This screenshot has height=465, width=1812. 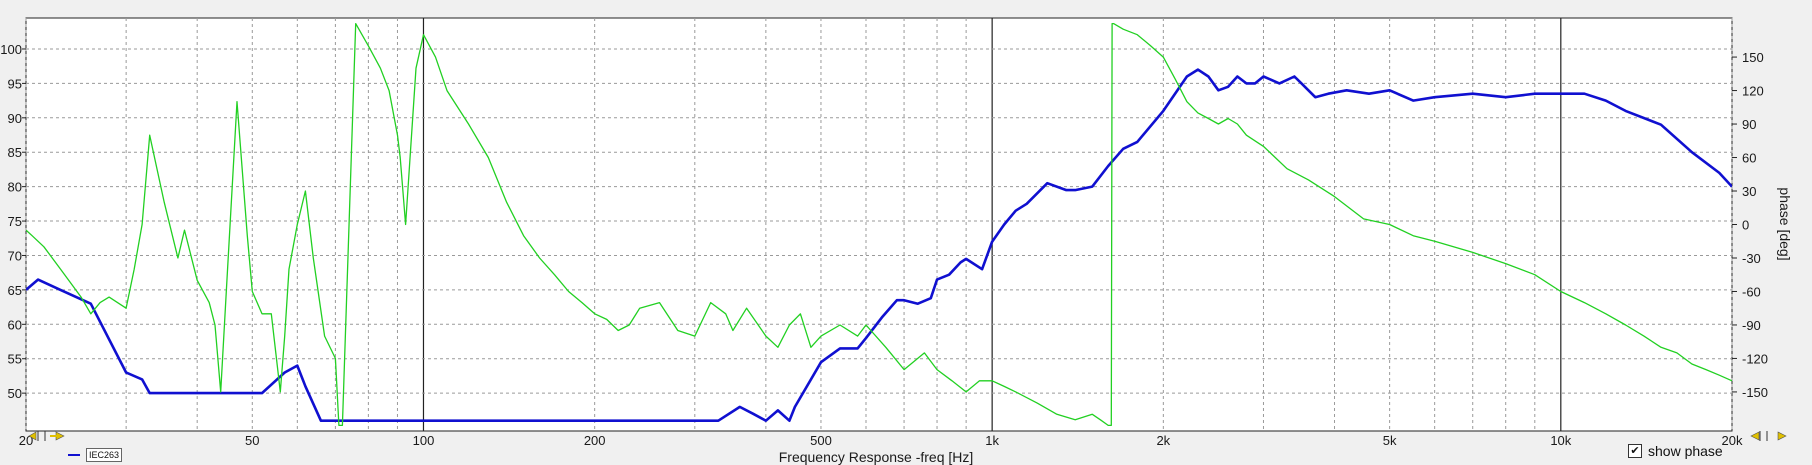 I want to click on y2-tick-label: 60, so click(x=1749, y=158).